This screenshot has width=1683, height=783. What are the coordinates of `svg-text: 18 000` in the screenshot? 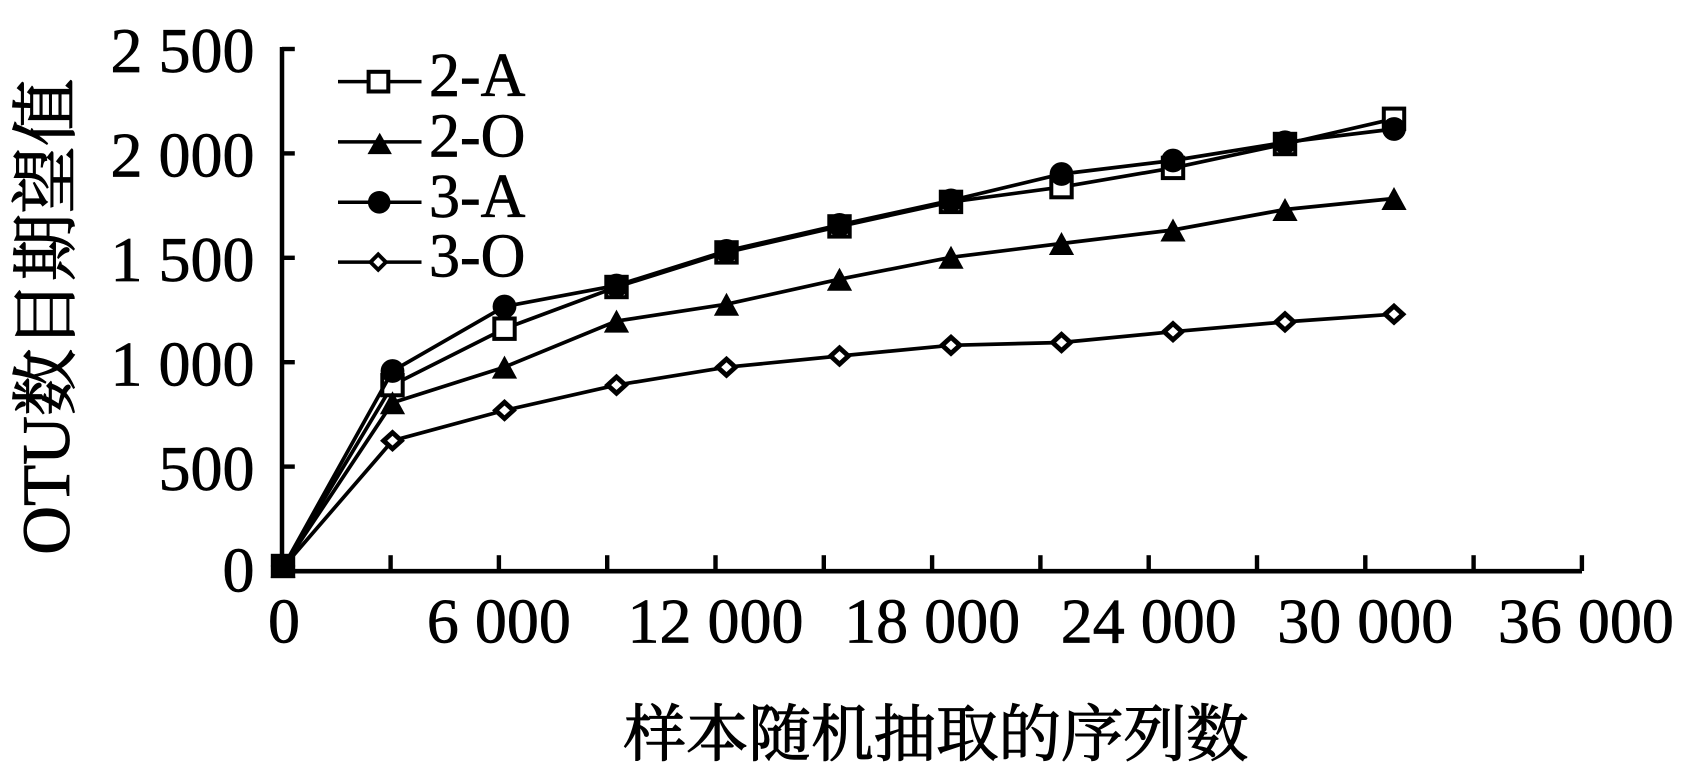 It's located at (932, 621).